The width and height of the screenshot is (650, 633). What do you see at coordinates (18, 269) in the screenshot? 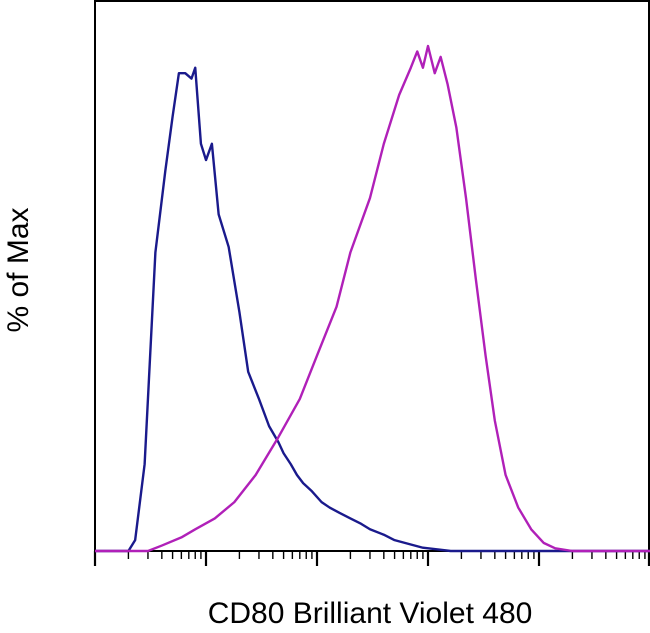
I see `y-axis-label: % of Max` at bounding box center [18, 269].